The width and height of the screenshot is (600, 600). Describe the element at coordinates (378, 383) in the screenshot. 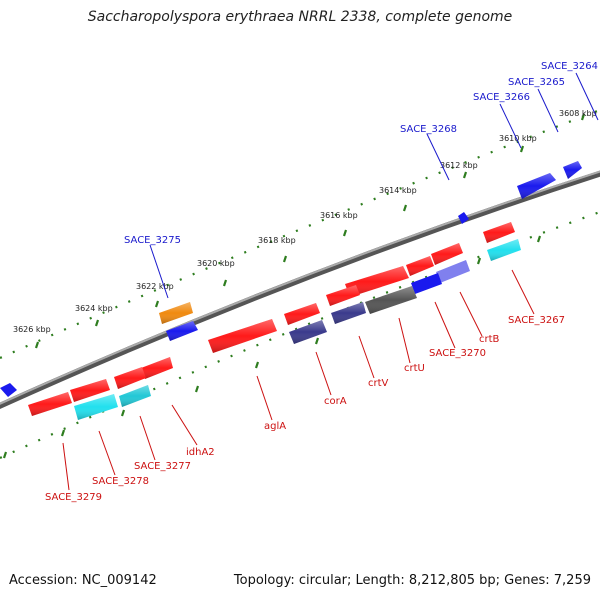

I see `gene-label: crtV` at that location.